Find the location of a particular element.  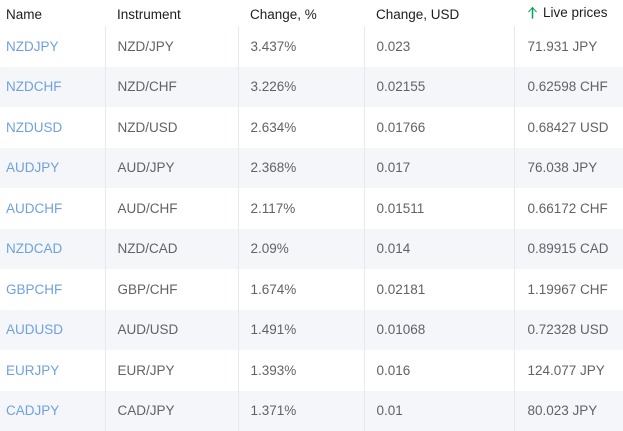

cell-instrument: NZD/JPY is located at coordinates (171, 46).